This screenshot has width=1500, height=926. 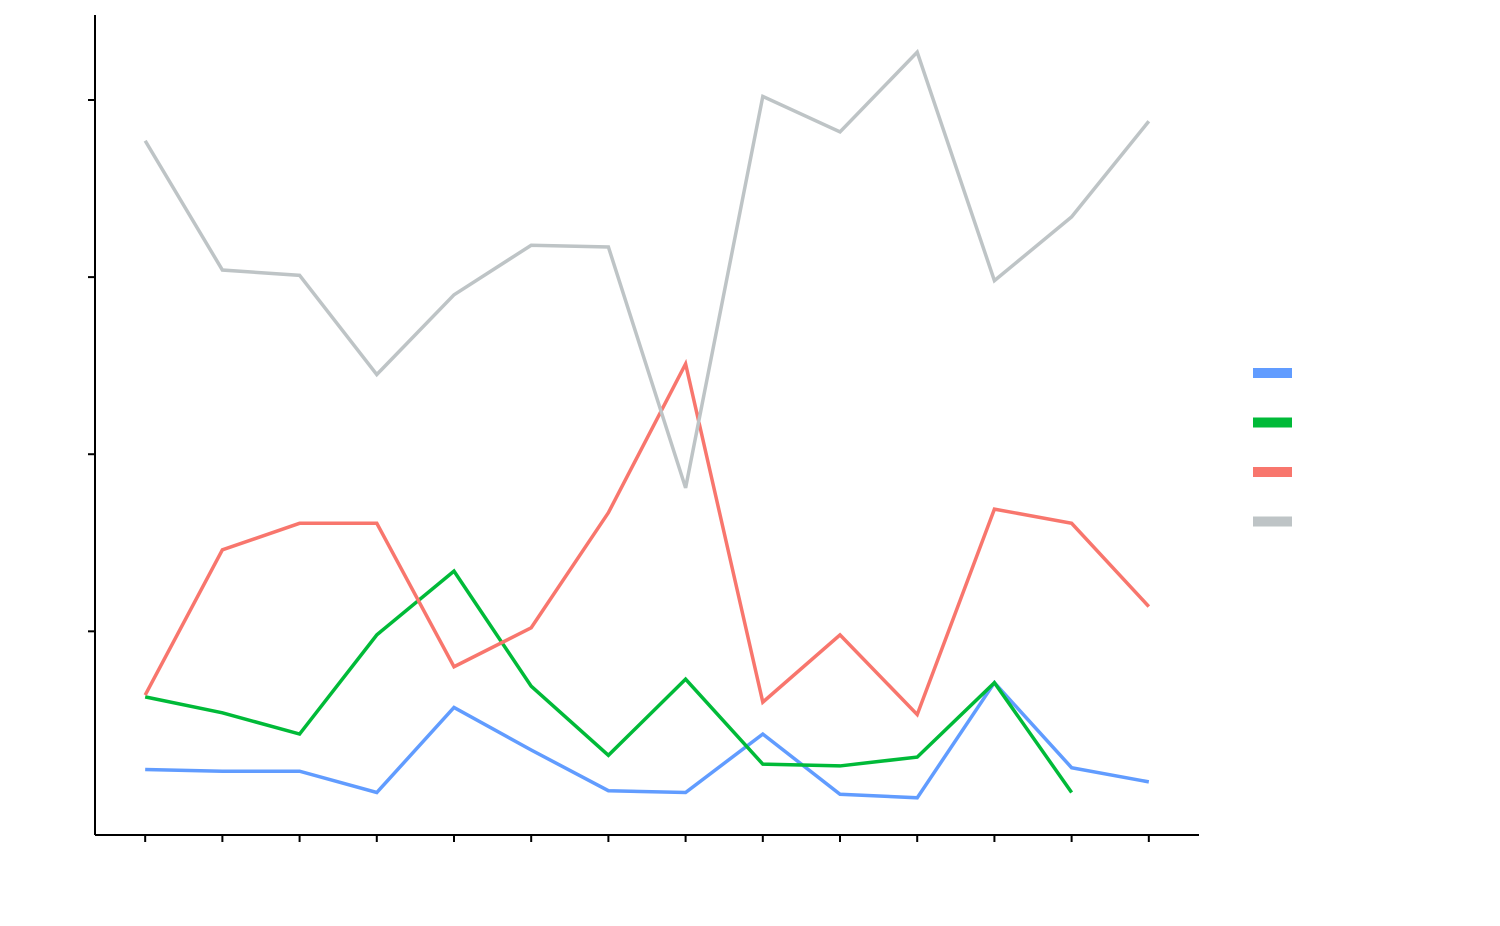 What do you see at coordinates (647, 739) in the screenshot?
I see `series-line` at bounding box center [647, 739].